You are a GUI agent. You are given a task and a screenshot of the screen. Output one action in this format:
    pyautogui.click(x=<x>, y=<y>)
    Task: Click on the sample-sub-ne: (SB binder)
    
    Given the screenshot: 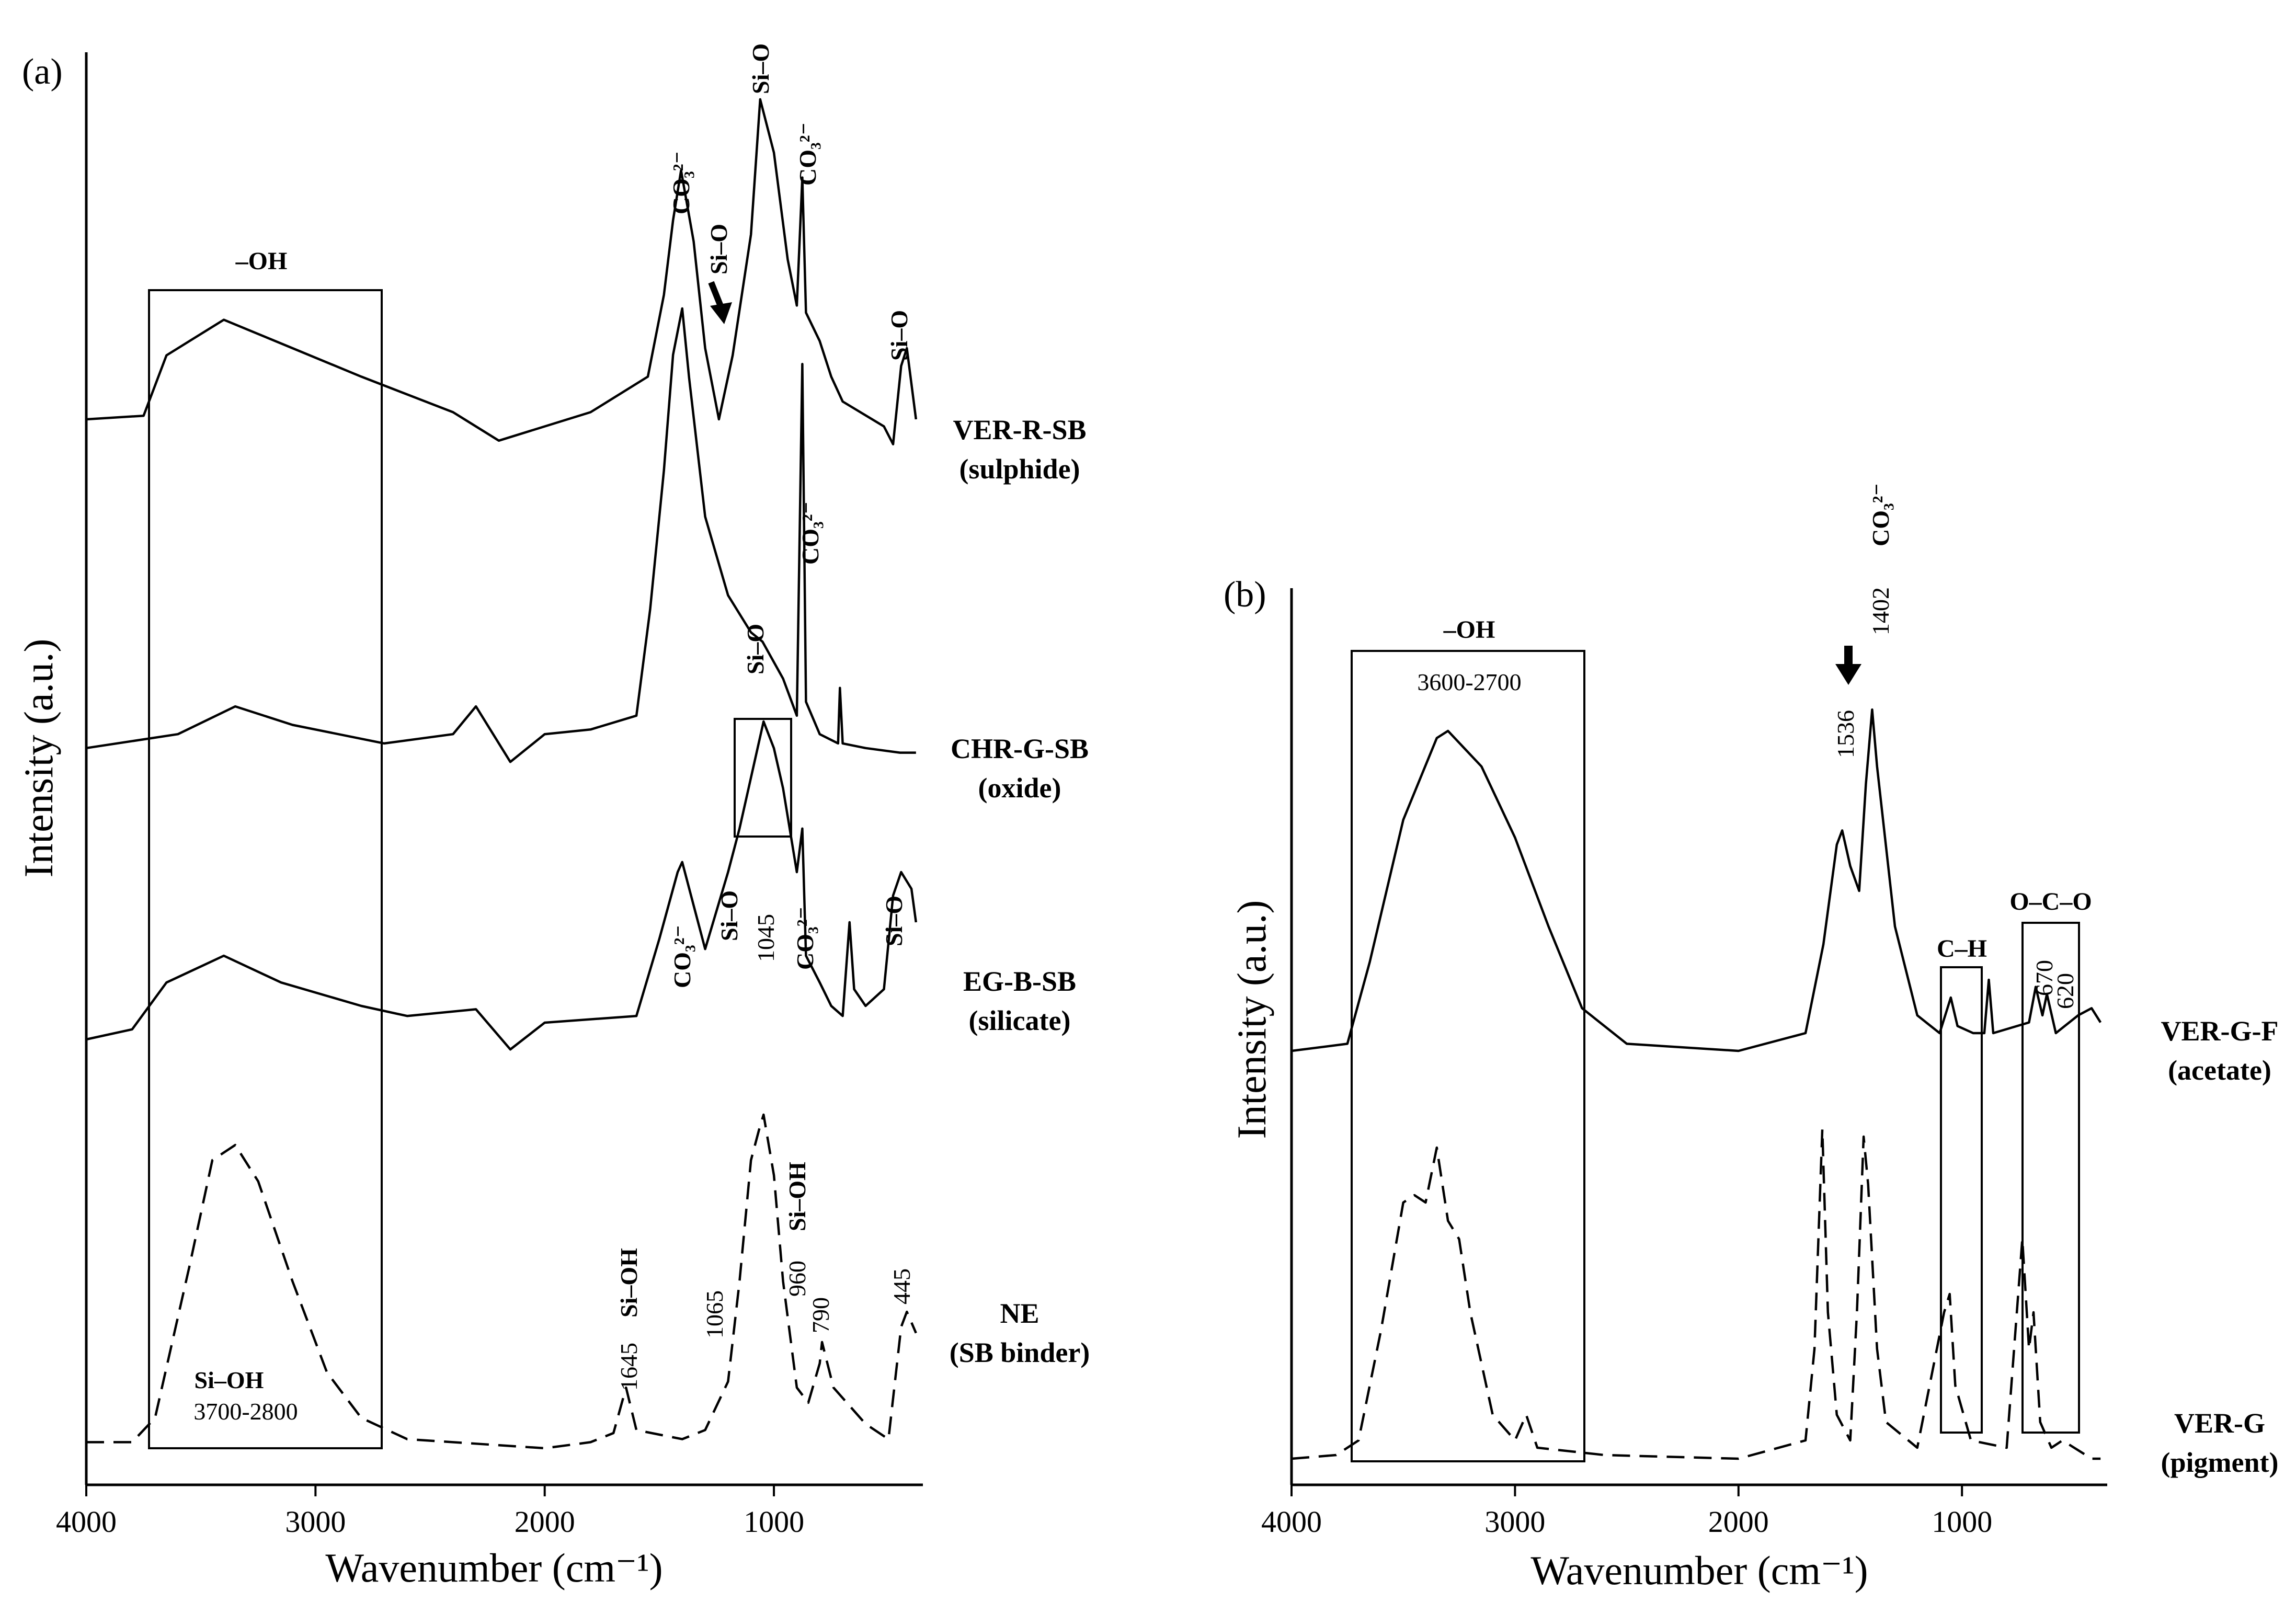 What is the action you would take?
    pyautogui.click(x=1020, y=1353)
    